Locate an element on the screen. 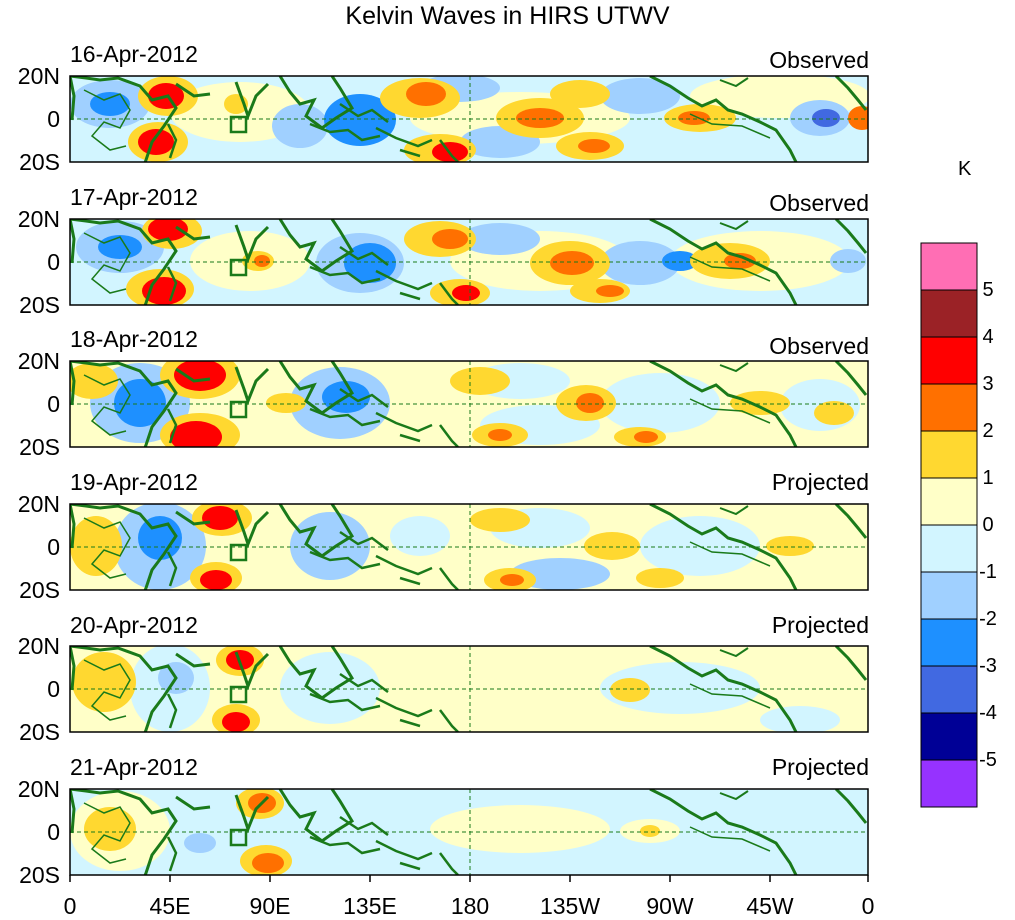 Image resolution: width=1015 pixels, height=920 pixels. colorbar-label-m5: -5 is located at coordinates (988, 760).